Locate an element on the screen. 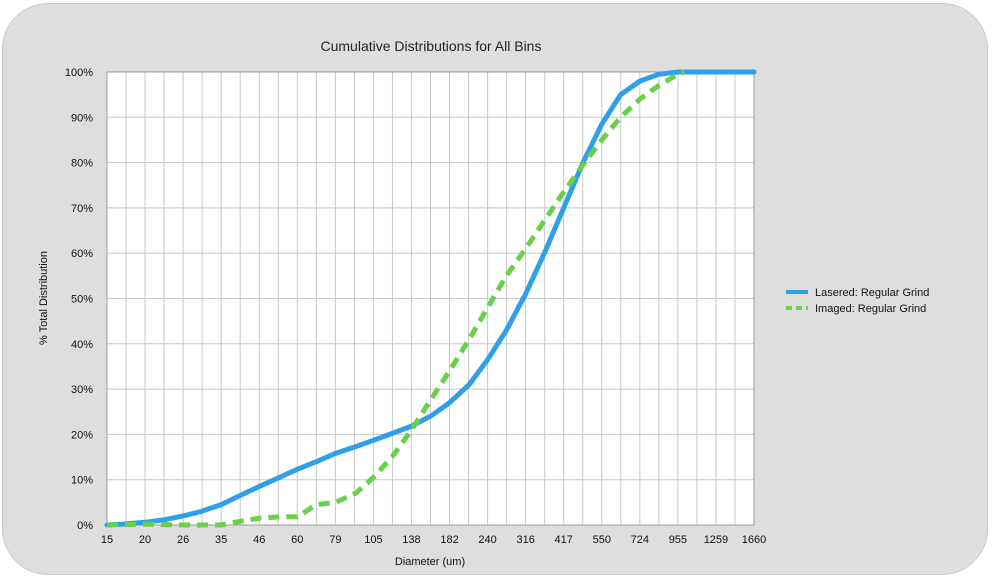  y-tick-label: 10% is located at coordinates (82, 481).